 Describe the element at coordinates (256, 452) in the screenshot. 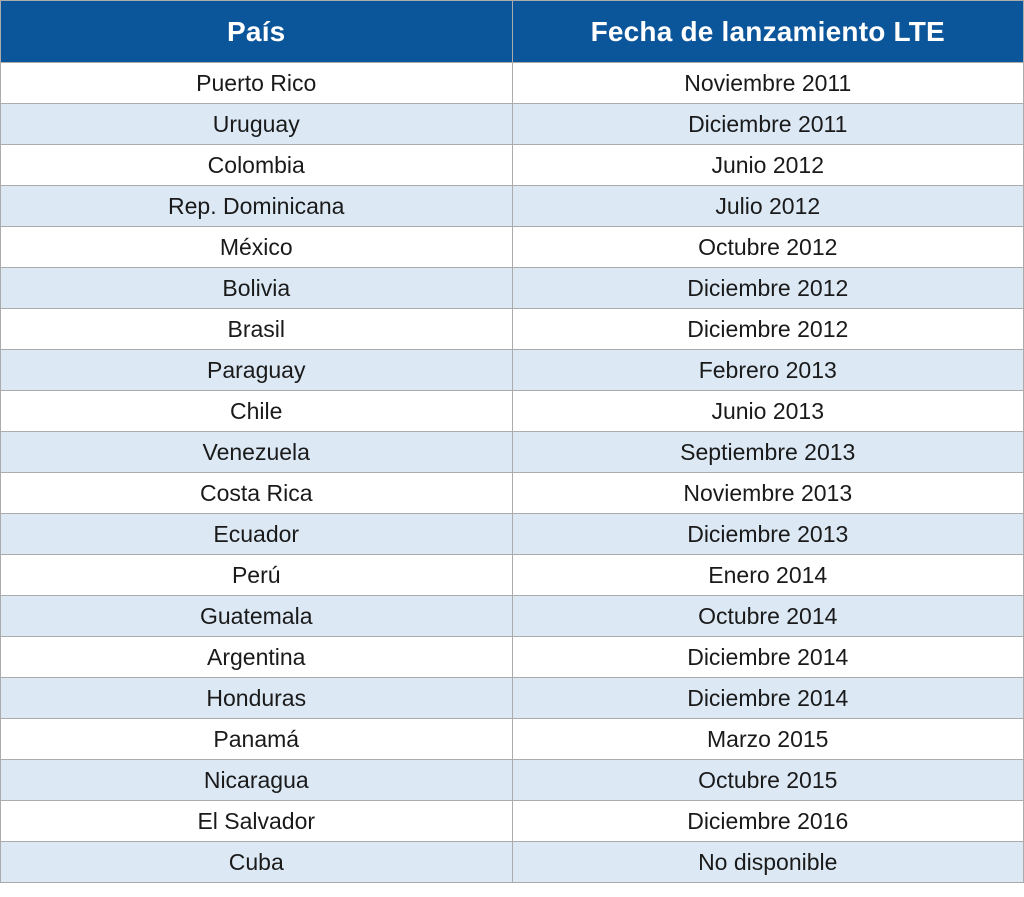

I see `country-cell: Venezuela` at that location.